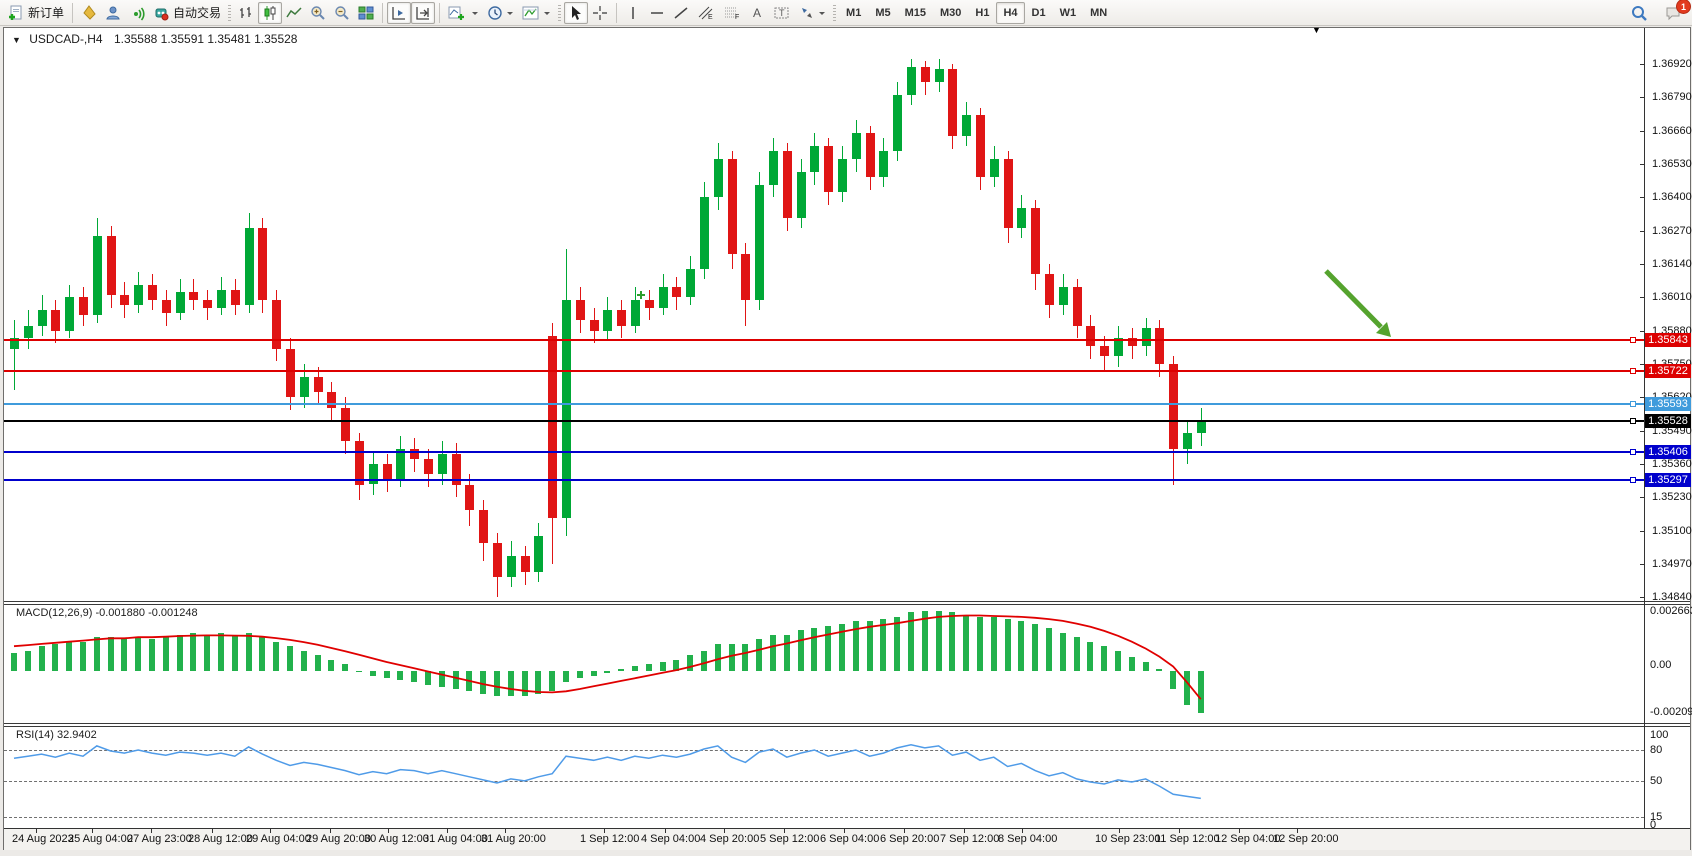 The image size is (1692, 856). I want to click on arrows-button, so click(812, 13).